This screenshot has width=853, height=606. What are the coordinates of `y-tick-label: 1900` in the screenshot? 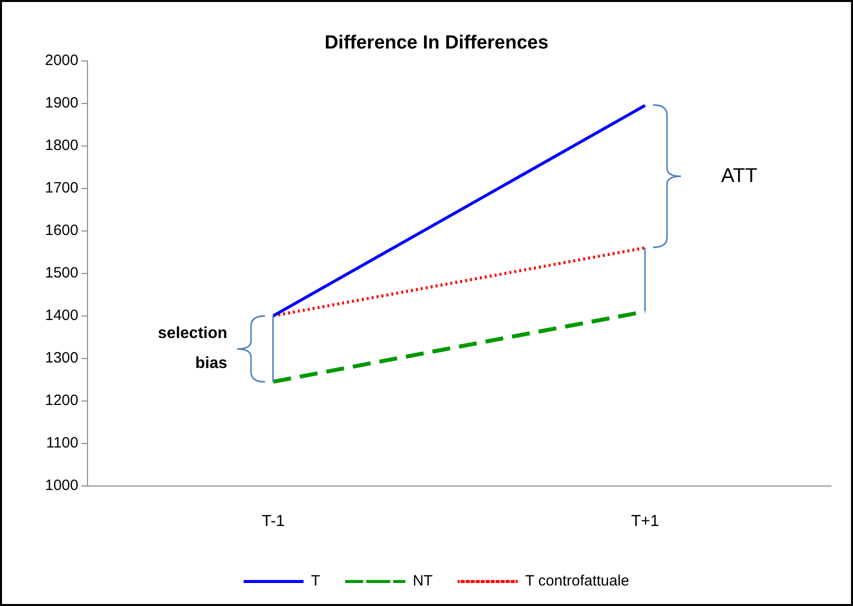 It's located at (61, 103).